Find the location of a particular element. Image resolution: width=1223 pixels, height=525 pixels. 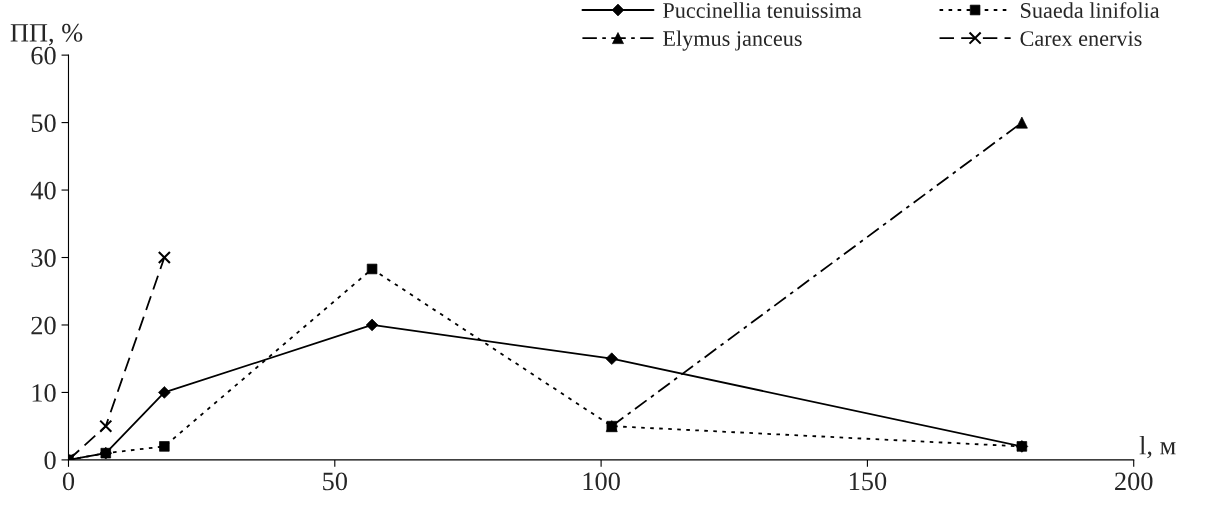

y-tick-label: 0 is located at coordinates (50, 460).